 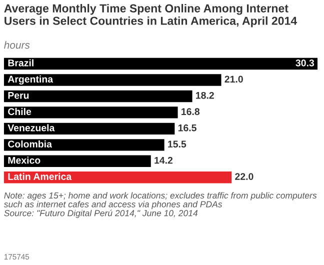 I want to click on y-tick-label: Latin America, so click(x=40, y=176).